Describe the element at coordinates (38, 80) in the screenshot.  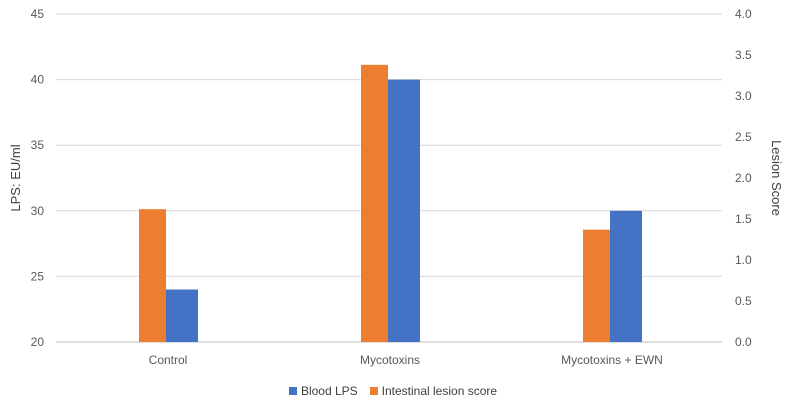
I see `y-tick-label: 40` at that location.